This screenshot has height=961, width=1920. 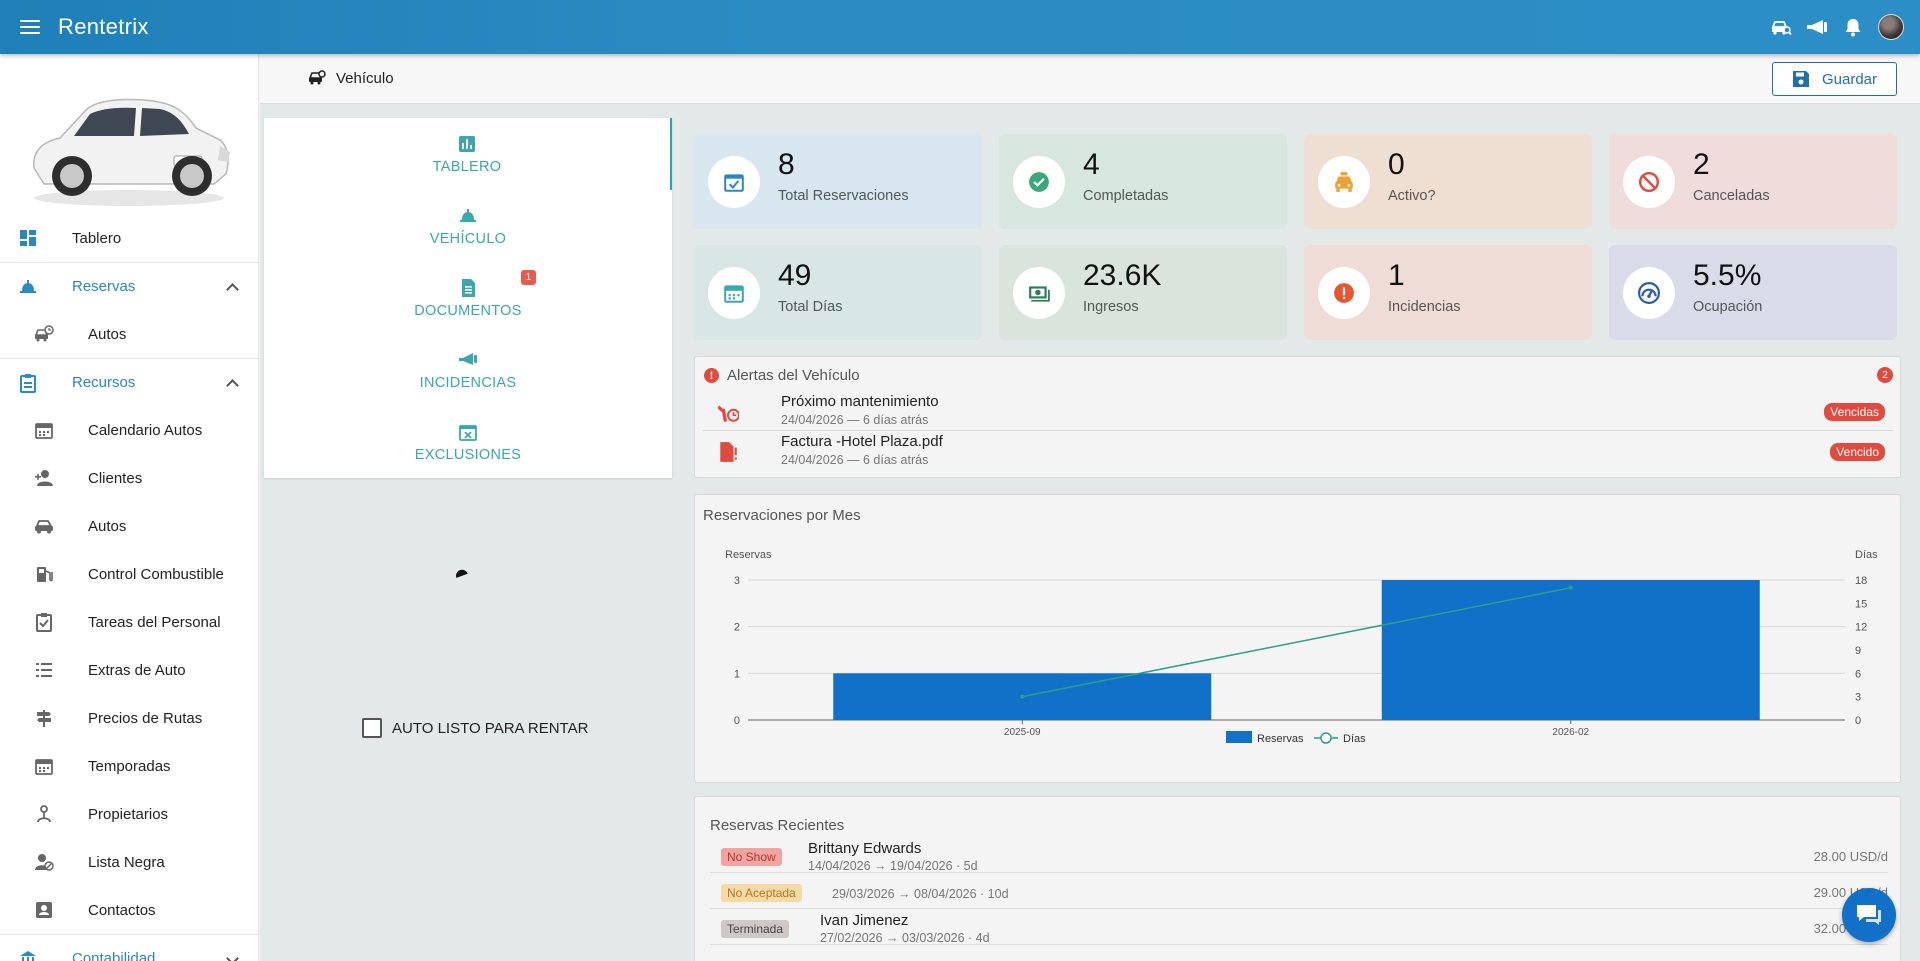 I want to click on sidebar-item-label: Tareas del Personal, so click(x=154, y=622).